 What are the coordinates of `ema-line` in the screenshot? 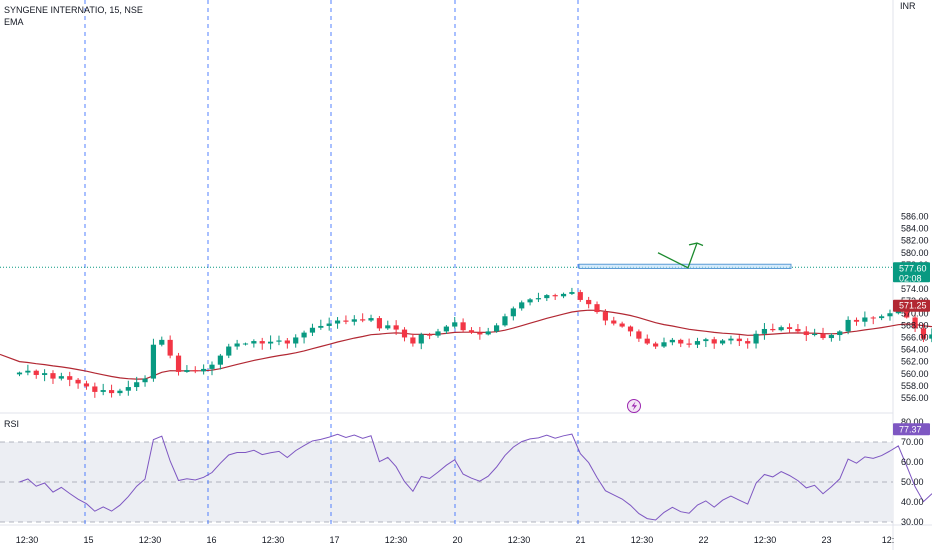 It's located at (466, 344).